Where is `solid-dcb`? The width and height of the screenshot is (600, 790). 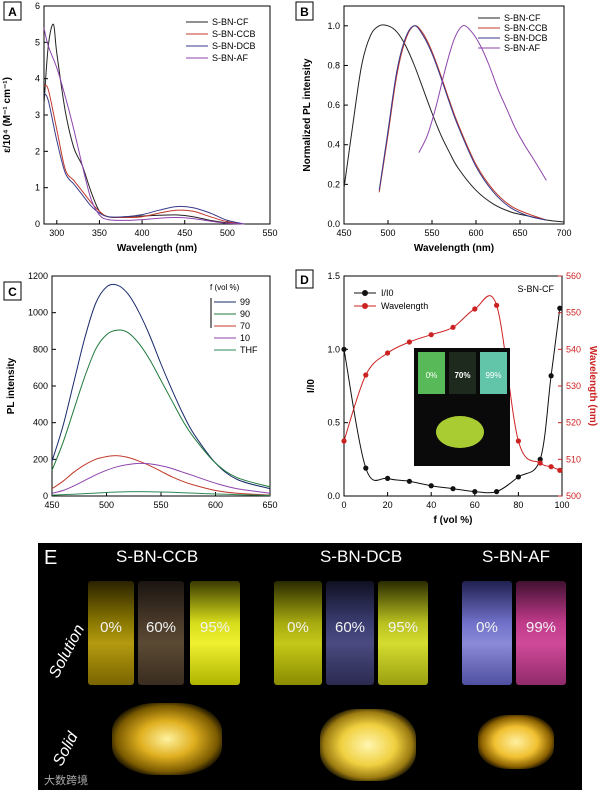
solid-dcb is located at coordinates (368, 745).